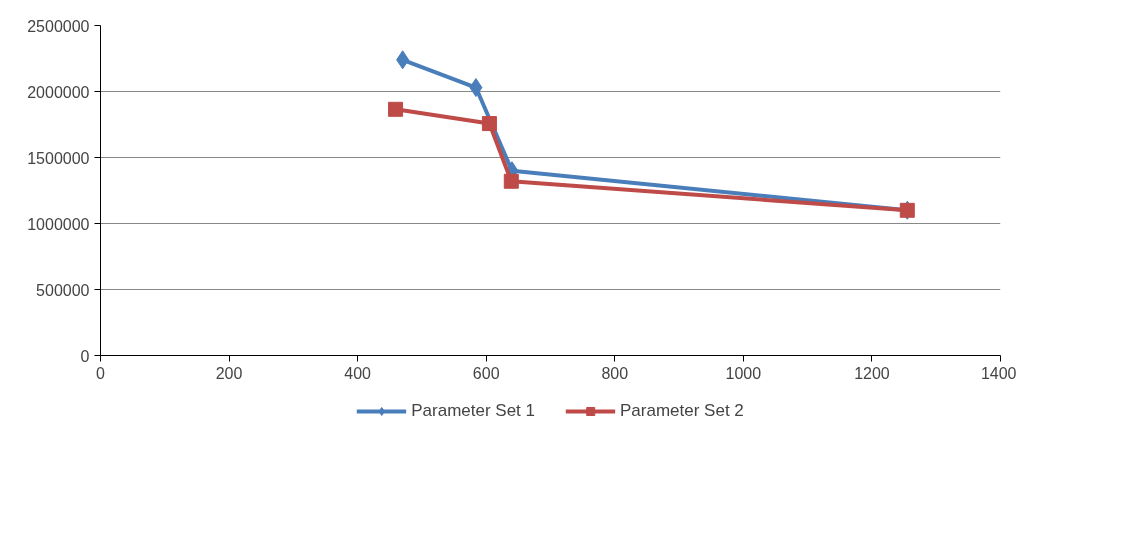 This screenshot has height=536, width=1126. What do you see at coordinates (486, 373) in the screenshot?
I see `x-tick-label: 600` at bounding box center [486, 373].